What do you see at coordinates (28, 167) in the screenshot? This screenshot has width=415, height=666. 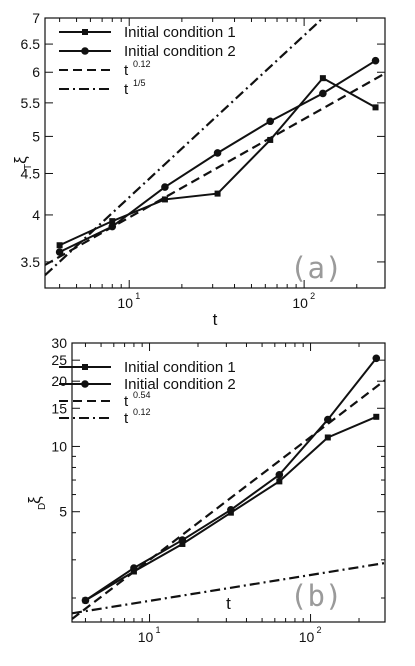 I see `y-axis-label-subscript: T` at bounding box center [28, 167].